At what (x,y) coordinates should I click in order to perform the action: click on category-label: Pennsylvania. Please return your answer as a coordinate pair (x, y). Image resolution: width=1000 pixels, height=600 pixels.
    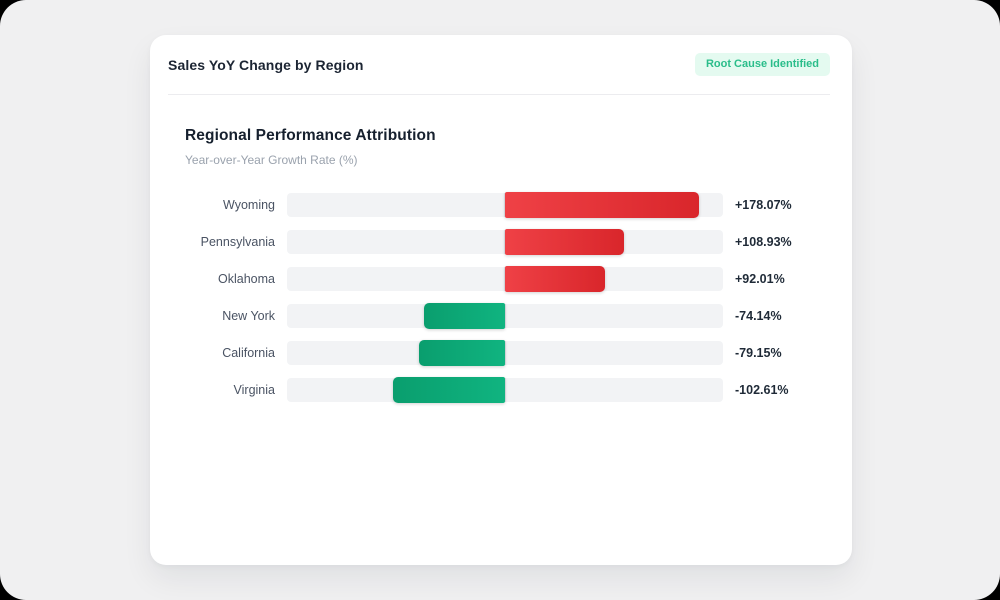
    Looking at the image, I should click on (237, 242).